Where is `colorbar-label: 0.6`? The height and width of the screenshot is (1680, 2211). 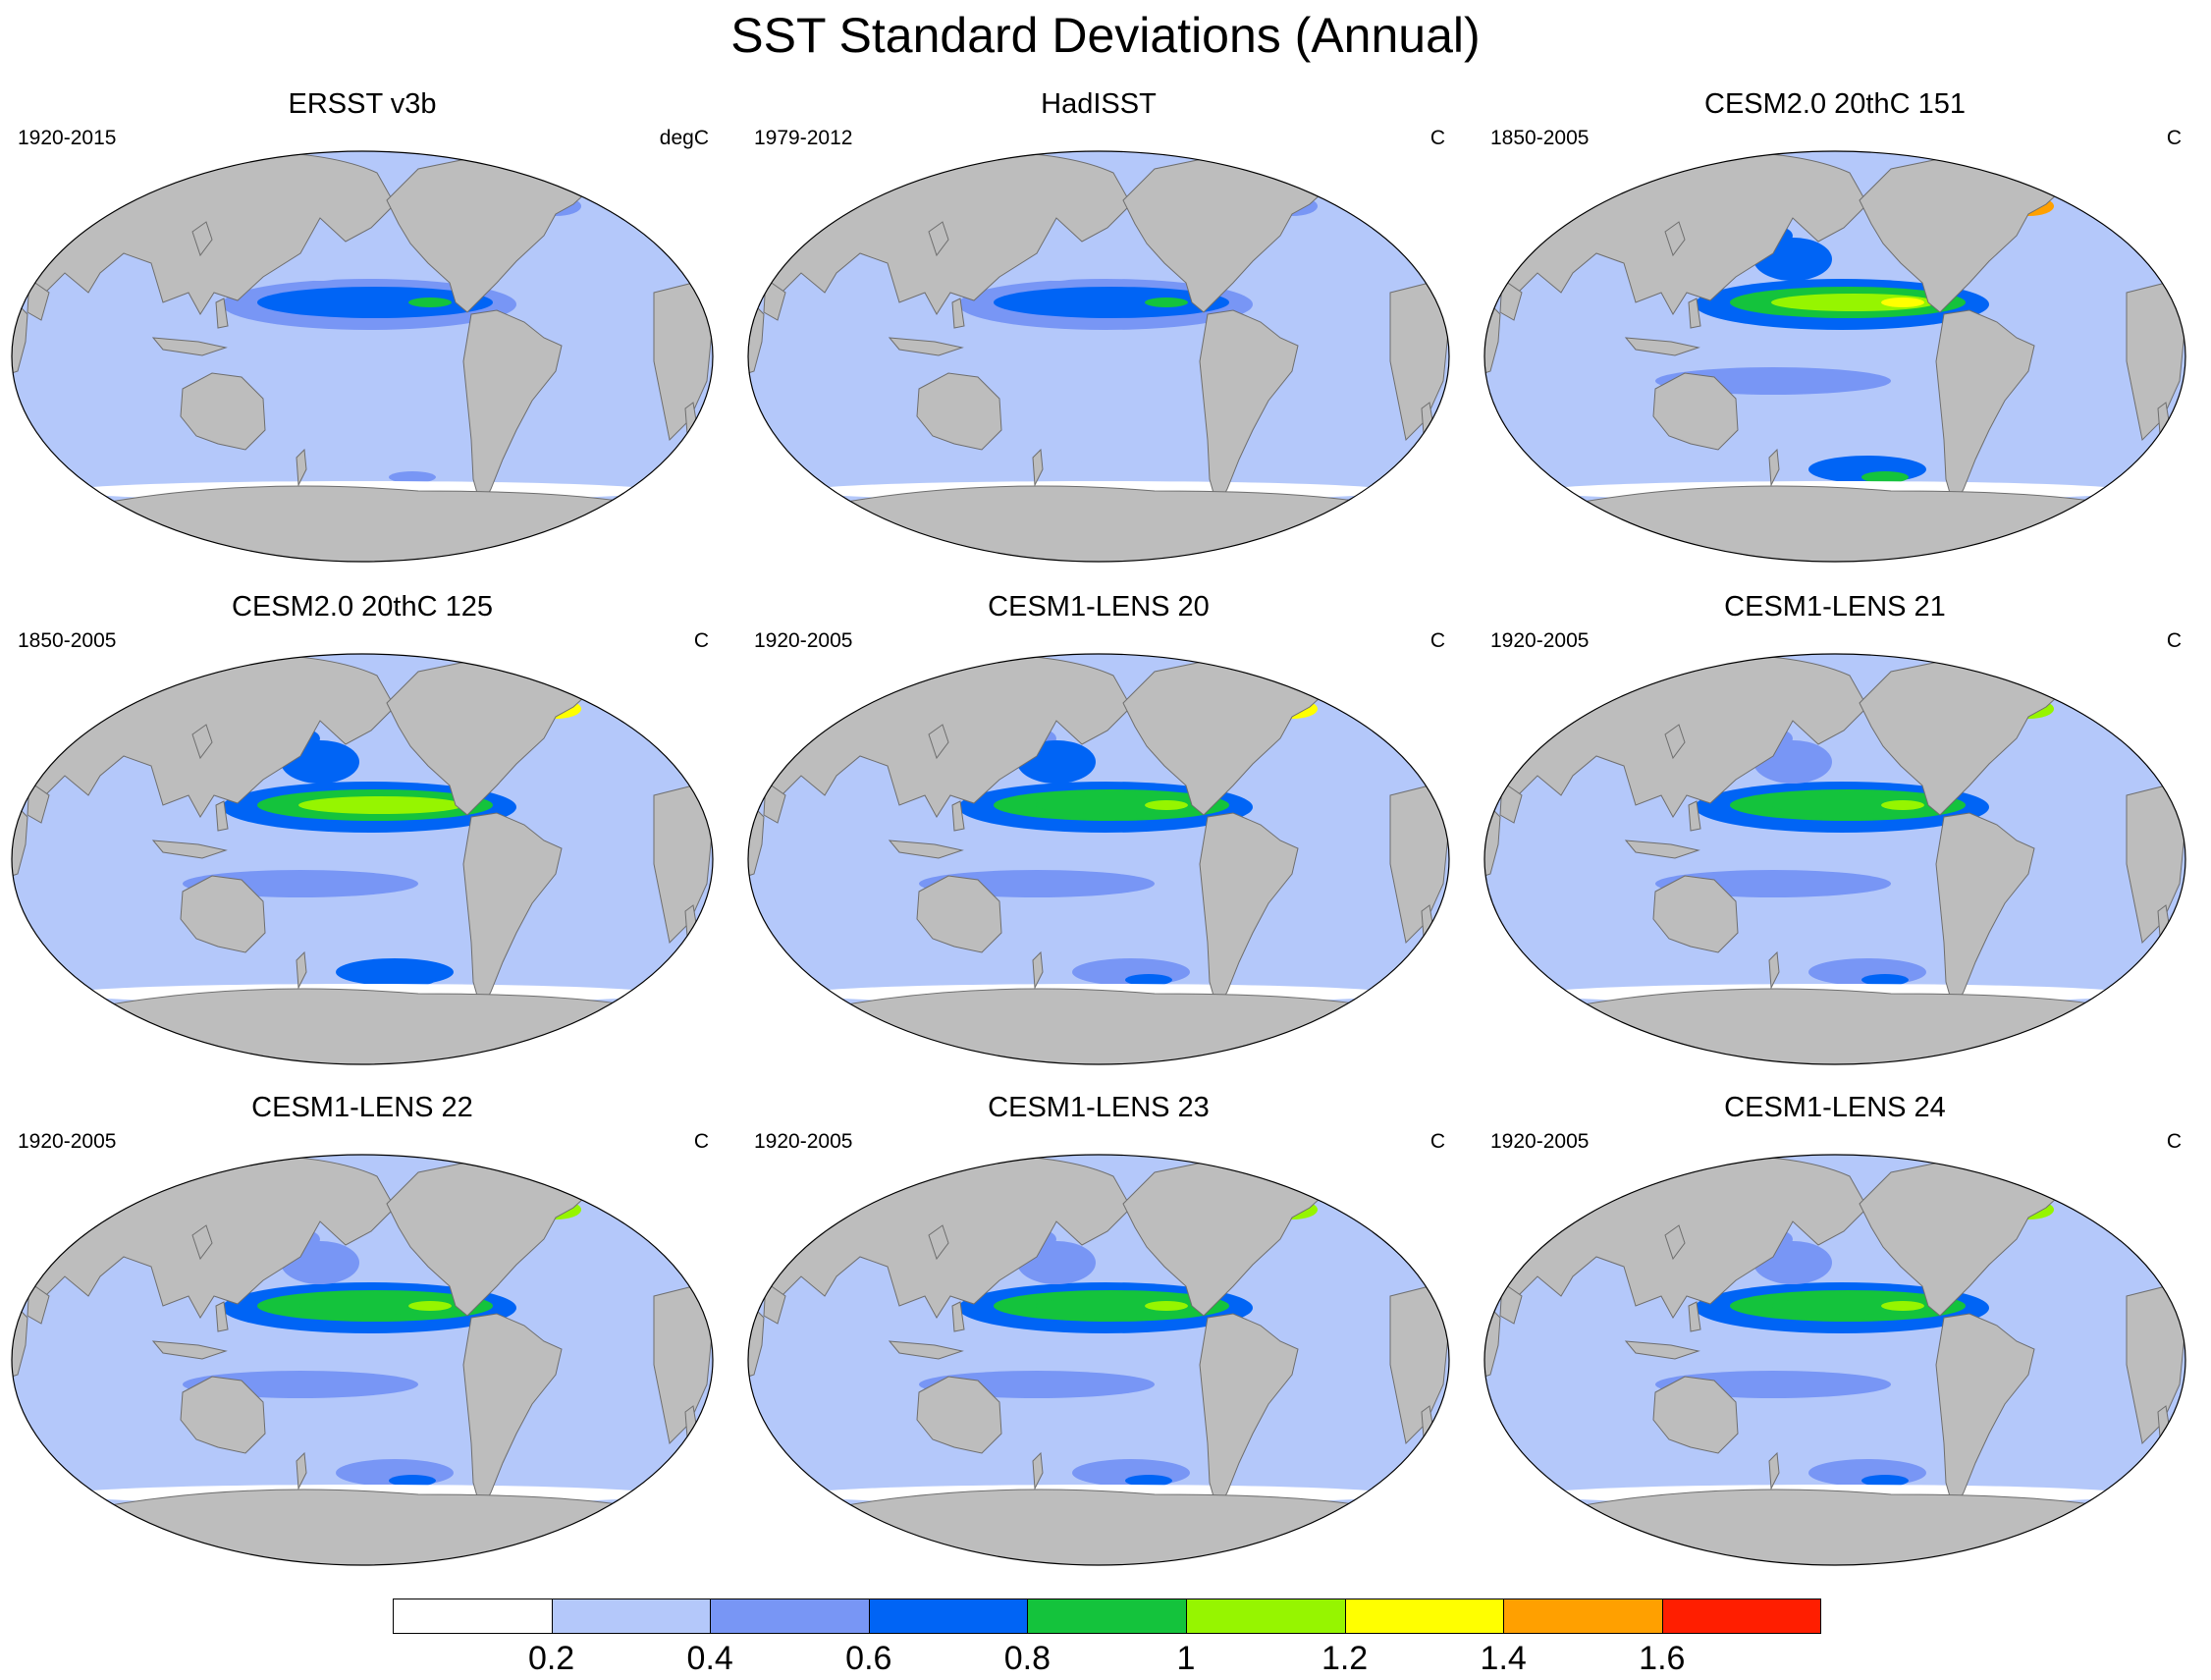
colorbar-label: 0.6 is located at coordinates (868, 1658).